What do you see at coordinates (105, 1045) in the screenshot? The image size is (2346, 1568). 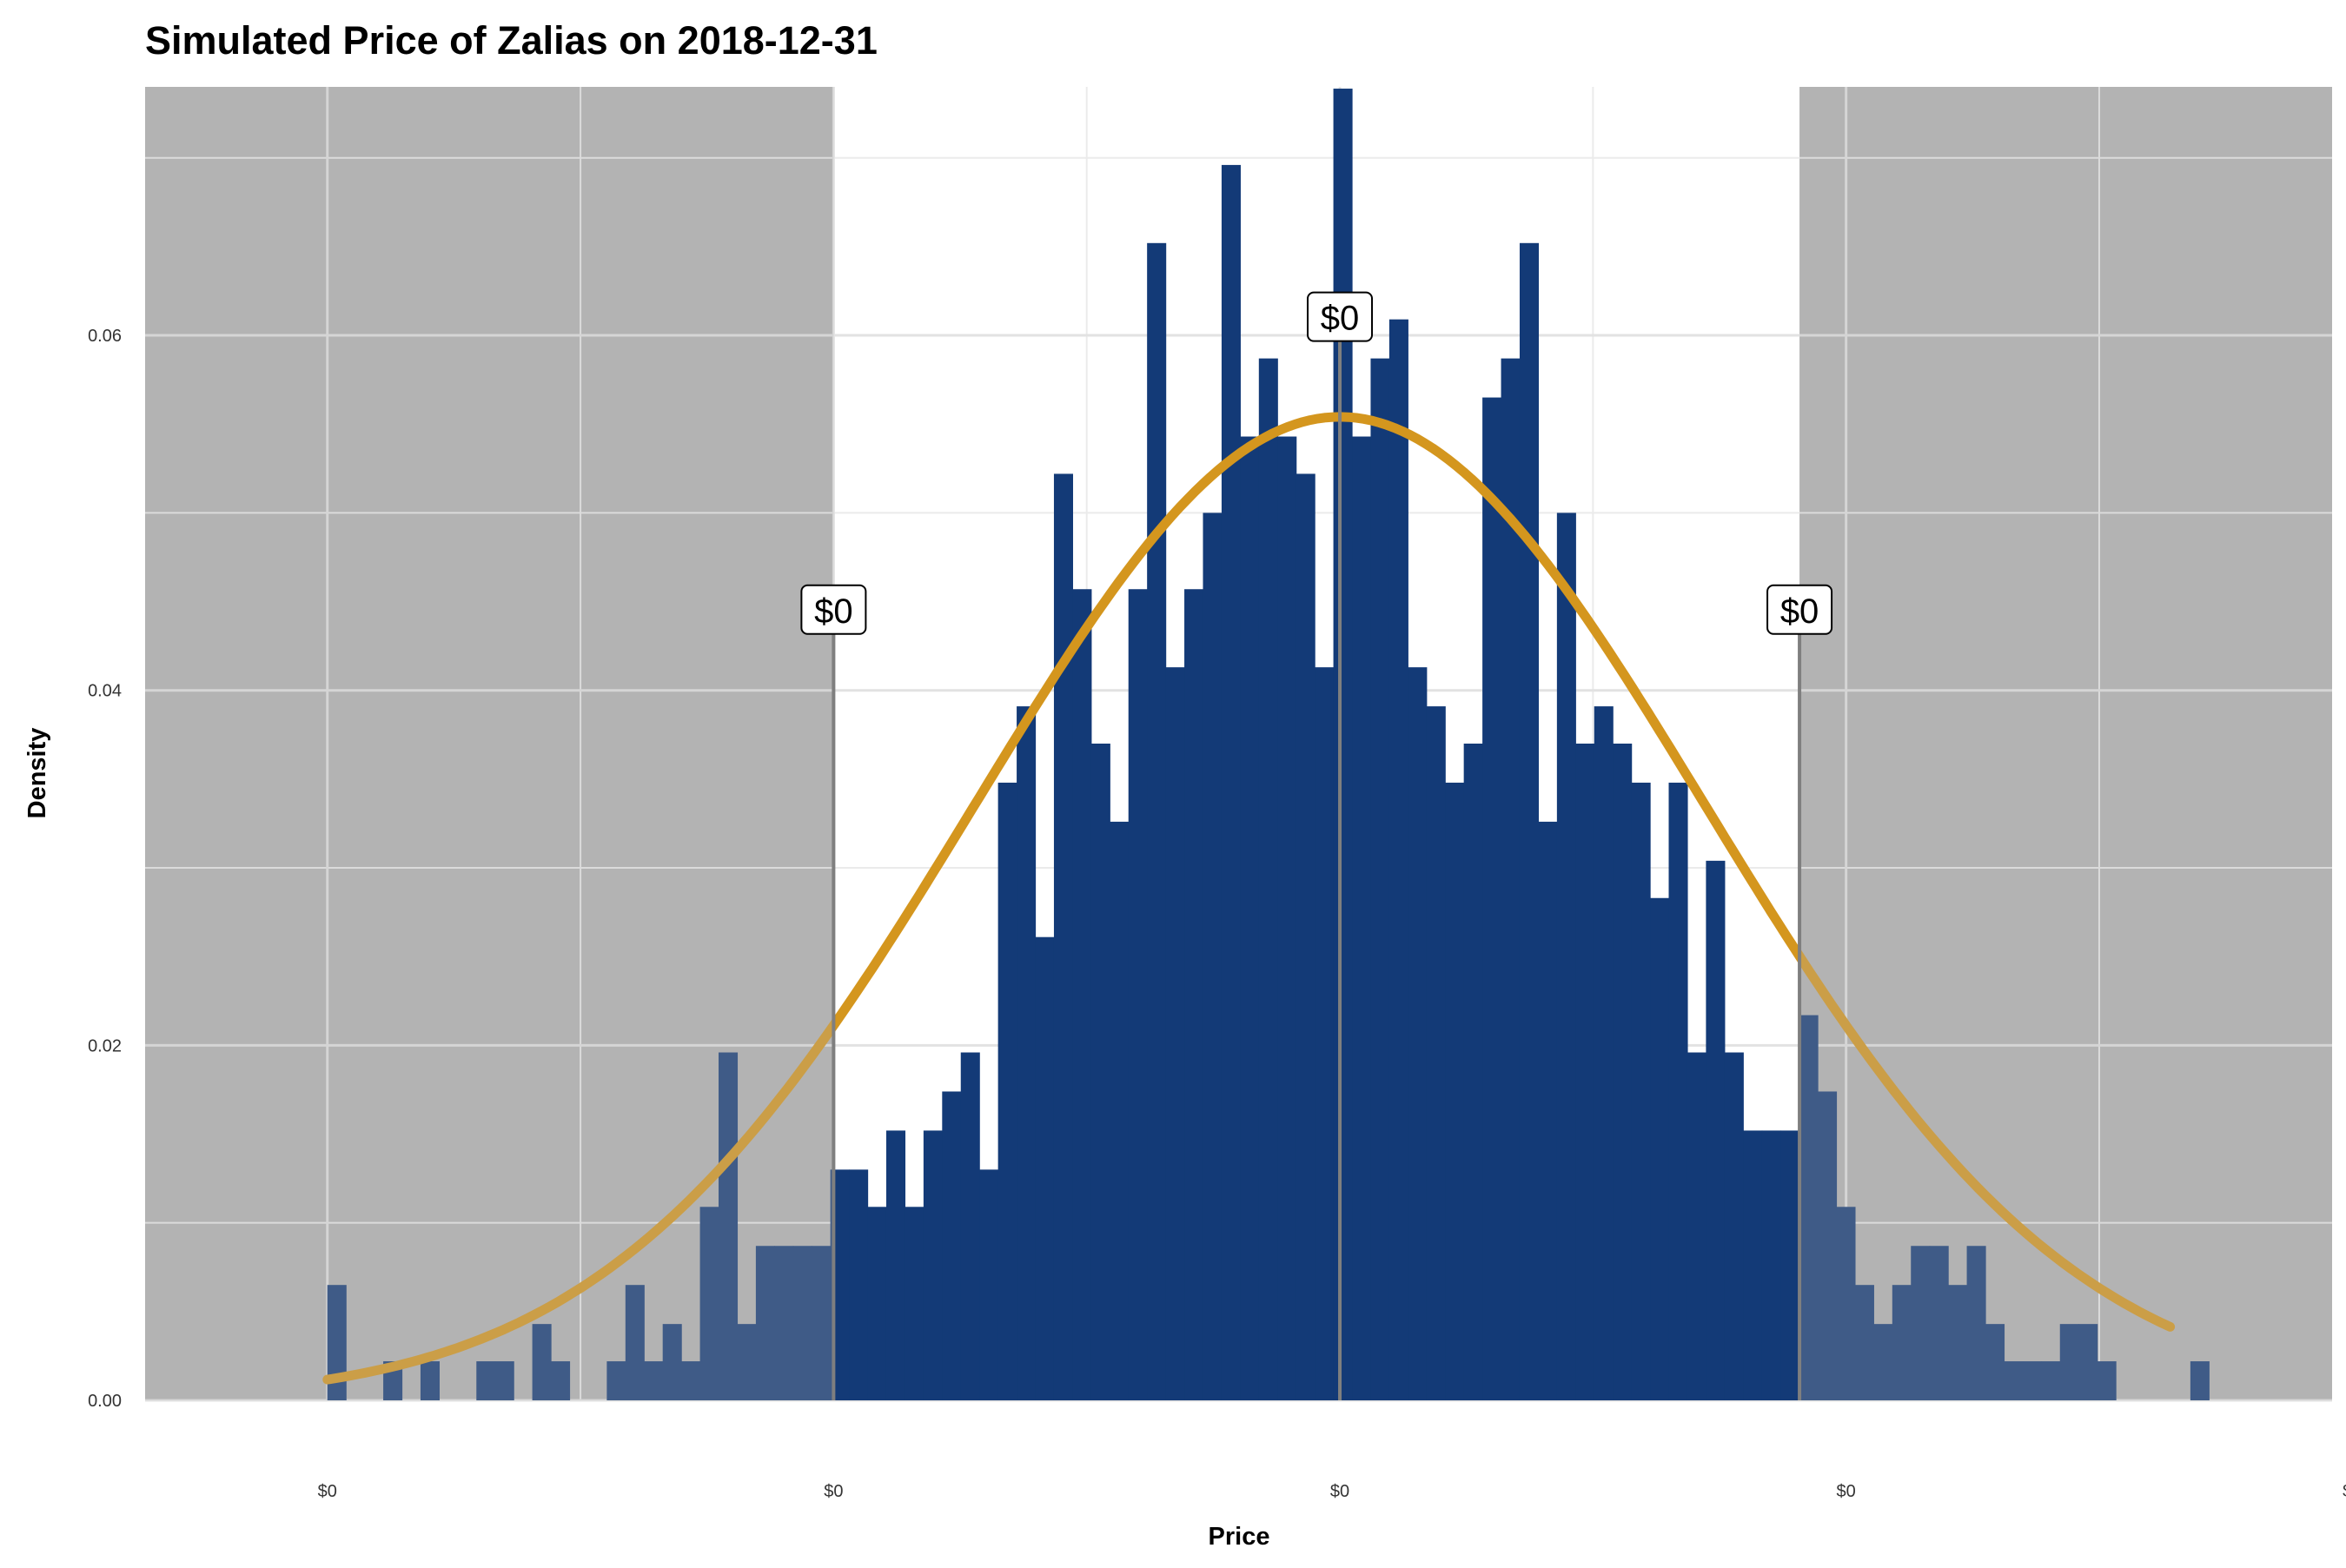 I see `y-tick-label: 0.02` at bounding box center [105, 1045].